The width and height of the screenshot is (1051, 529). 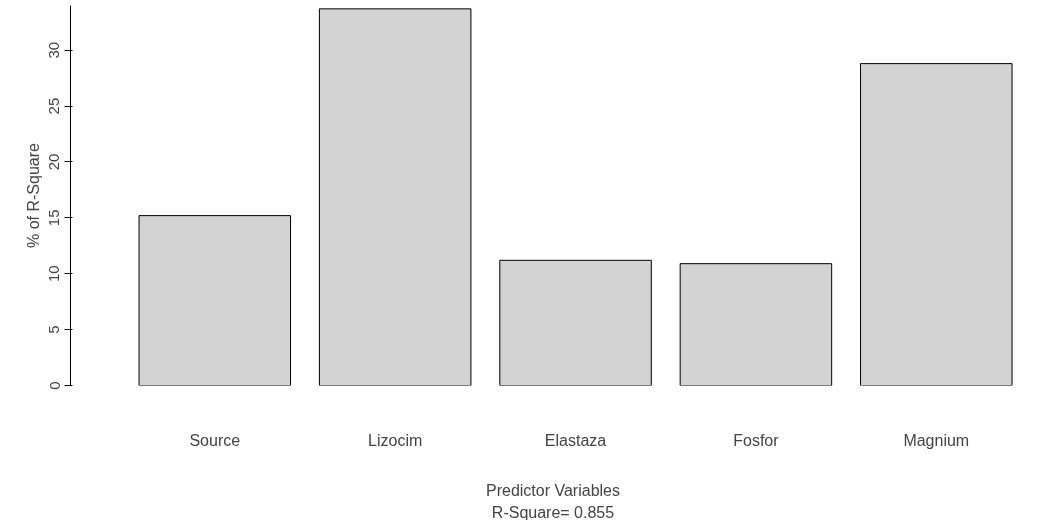 I want to click on x-tick-label: Lizocim, so click(x=395, y=440).